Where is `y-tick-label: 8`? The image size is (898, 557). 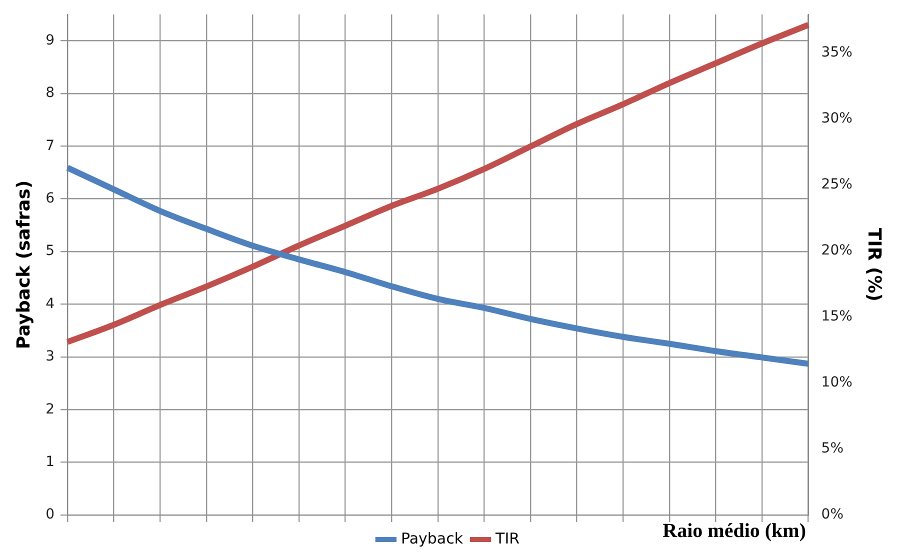 y-tick-label: 8 is located at coordinates (50, 93).